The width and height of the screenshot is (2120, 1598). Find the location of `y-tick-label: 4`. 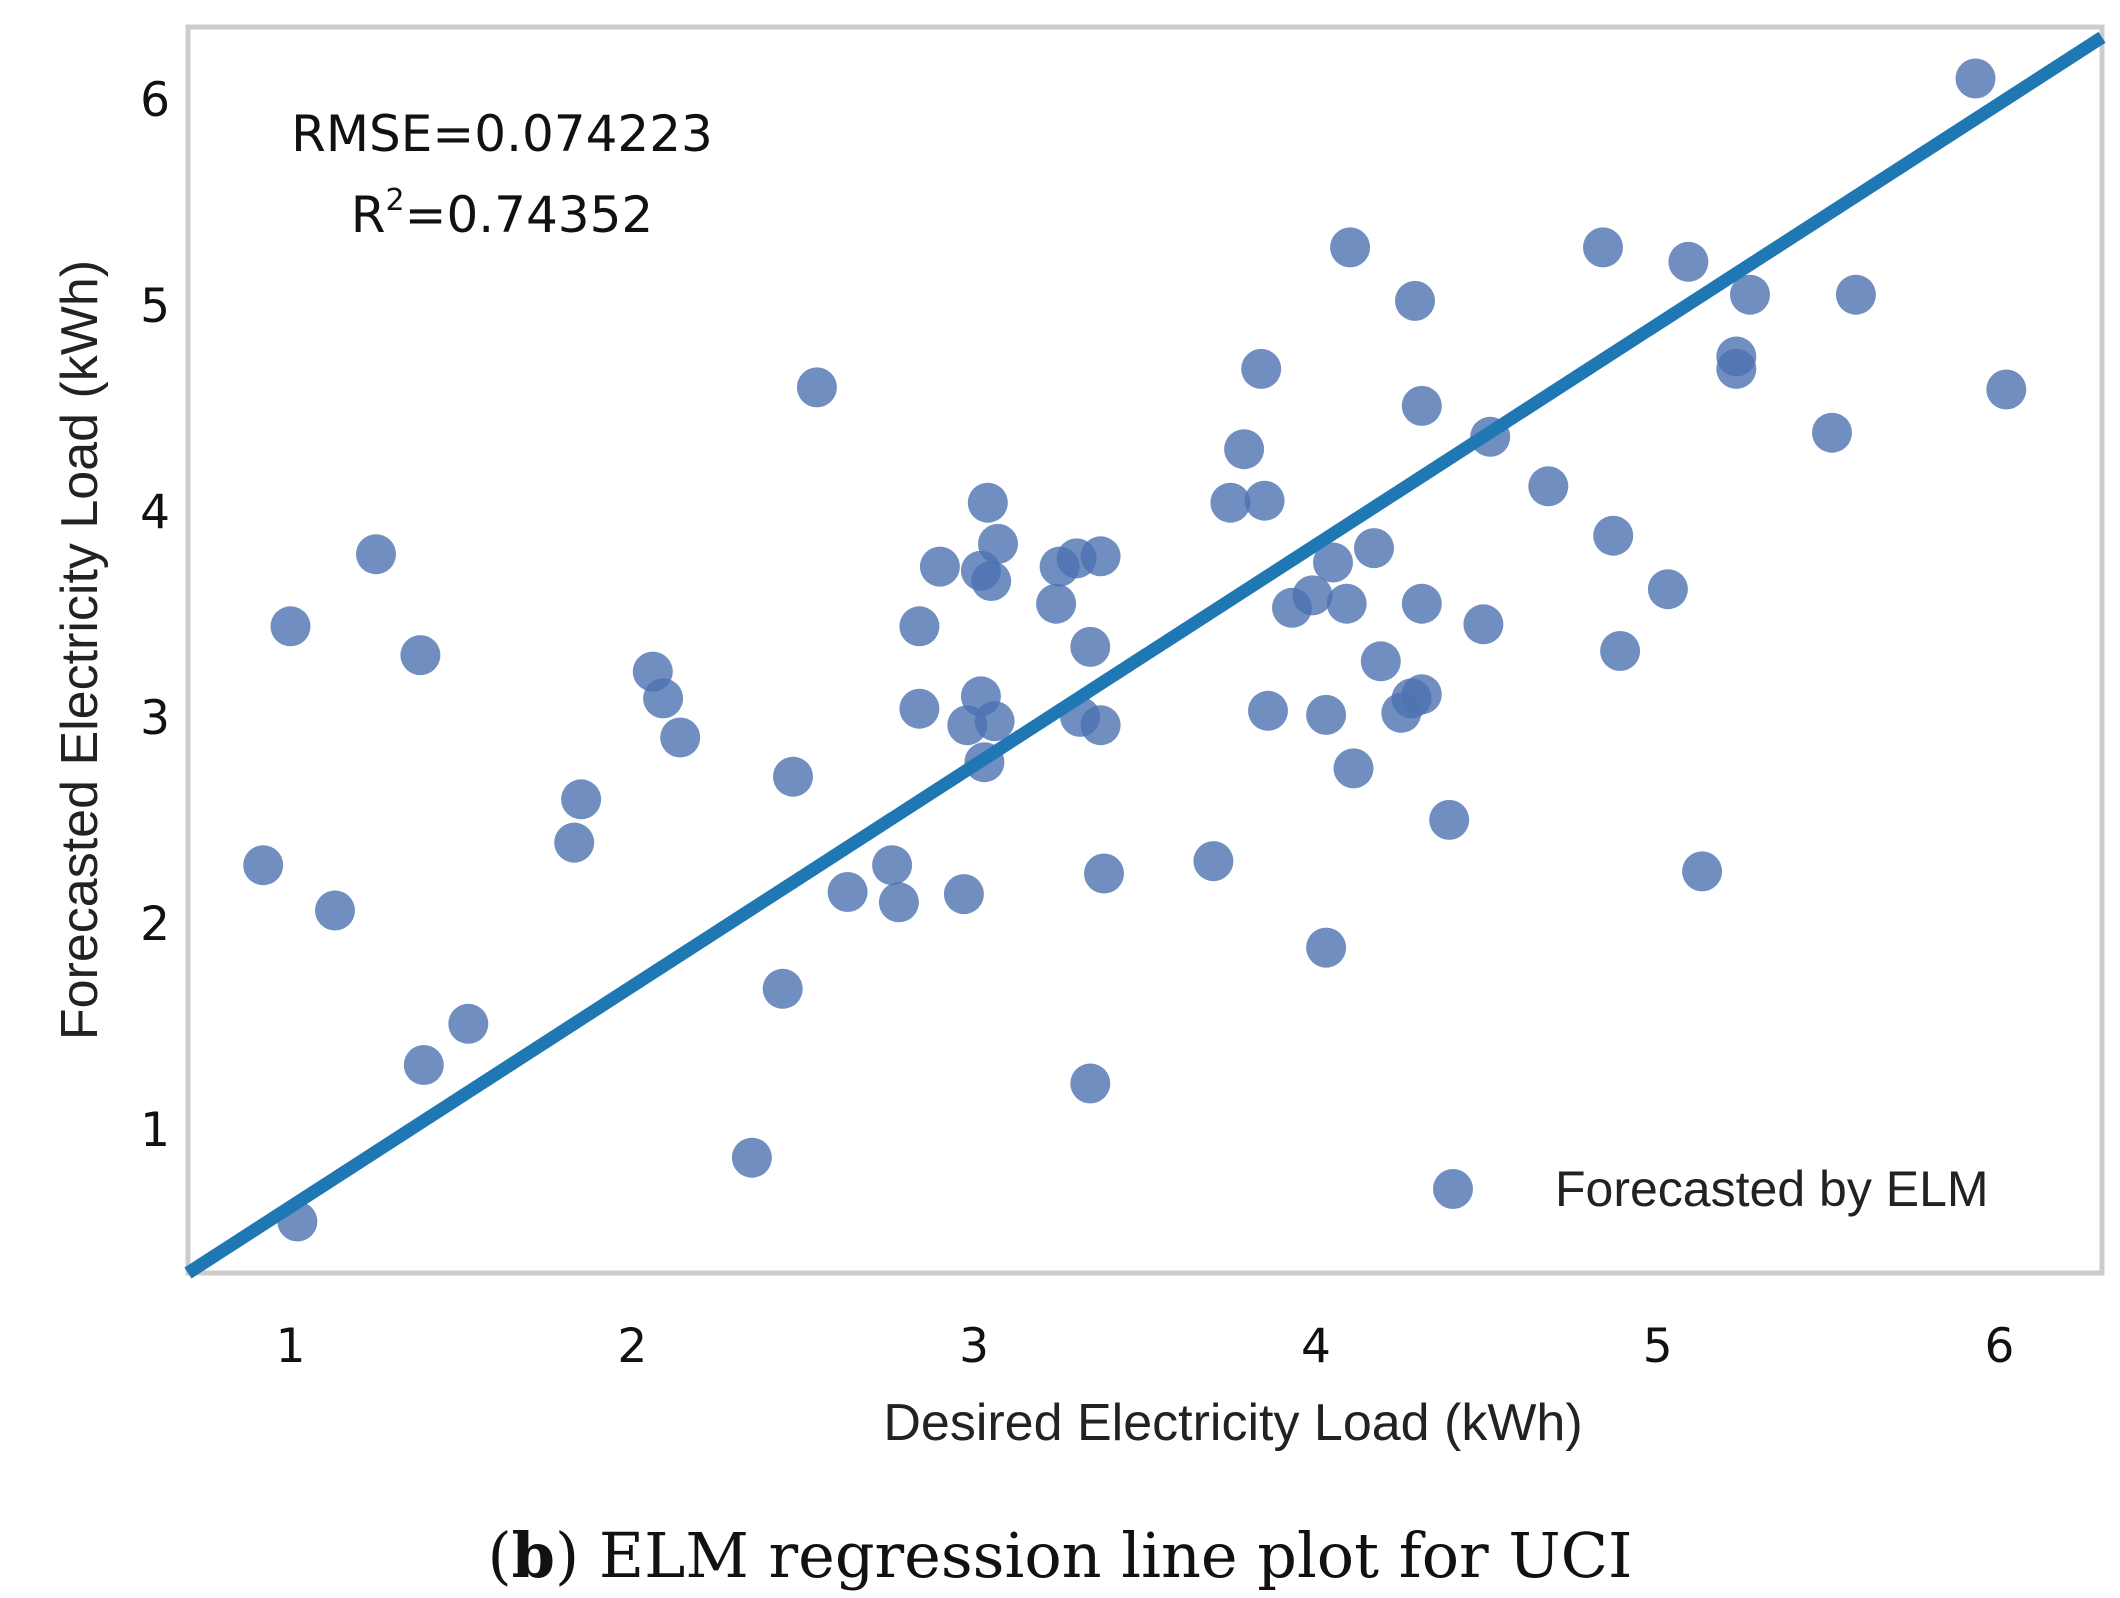

y-tick-label: 4 is located at coordinates (155, 512).